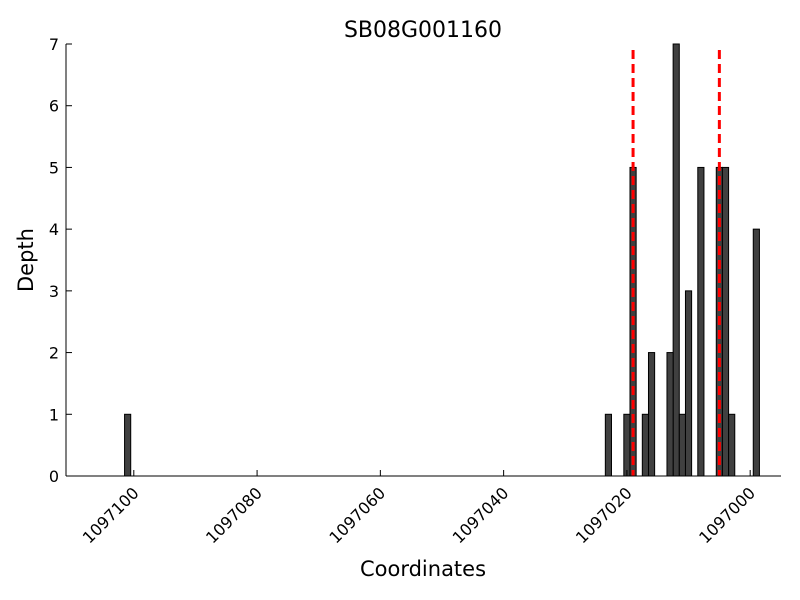  What do you see at coordinates (111, 515) in the screenshot?
I see `x-tick-label: 1097100` at bounding box center [111, 515].